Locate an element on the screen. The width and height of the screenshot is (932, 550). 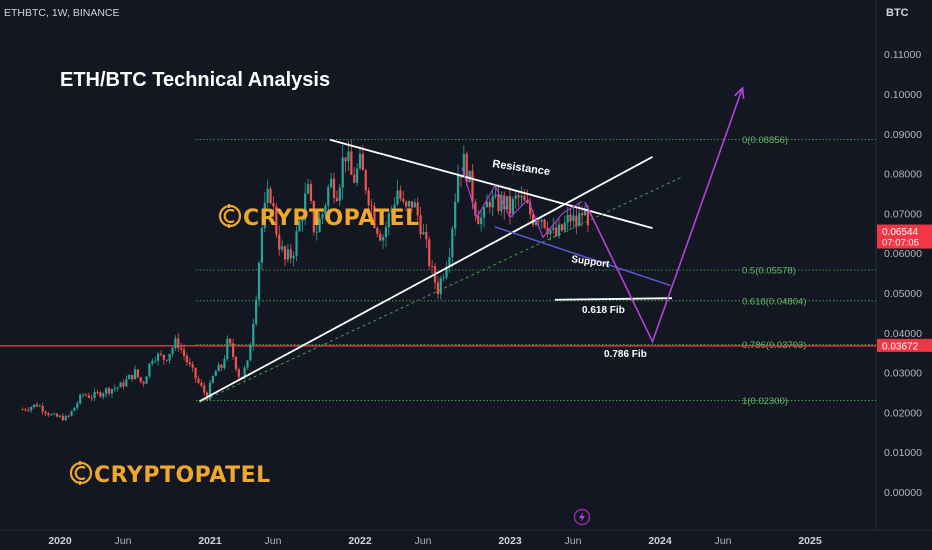
resistance-line is located at coordinates (491, 183).